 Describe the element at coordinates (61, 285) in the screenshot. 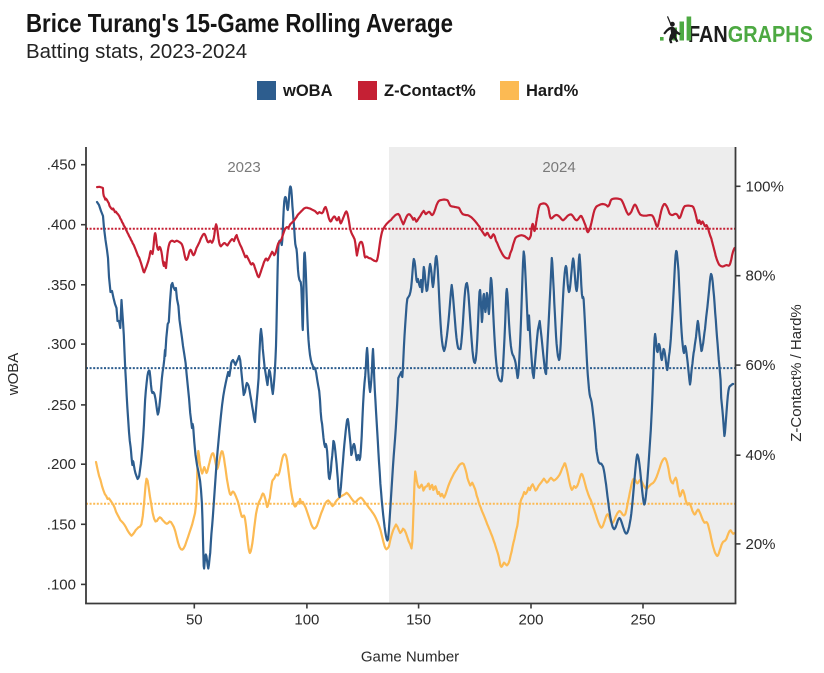

I see `svg-text: .350` at that location.